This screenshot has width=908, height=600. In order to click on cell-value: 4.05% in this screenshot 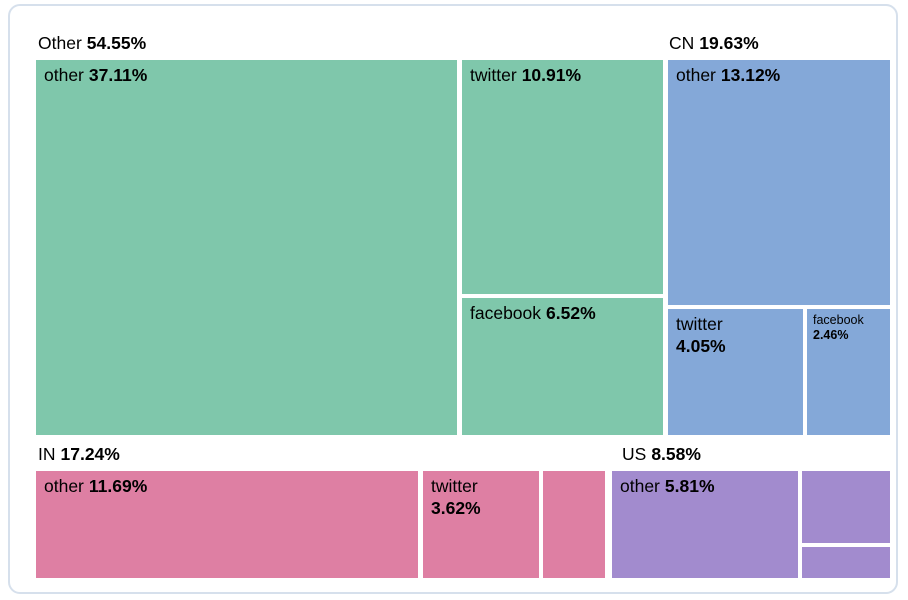, I will do `click(701, 345)`.